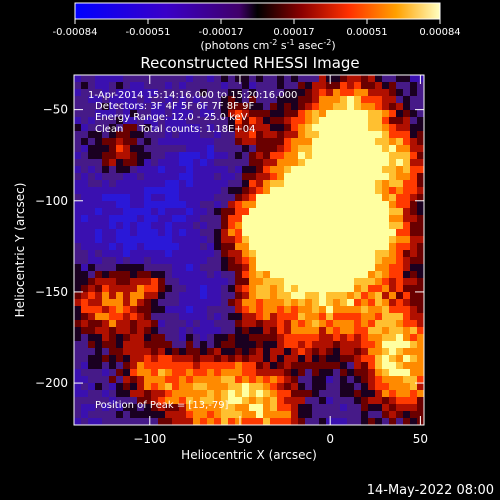 This screenshot has width=500, height=500. I want to click on y-tick-label: −50, so click(55, 110).